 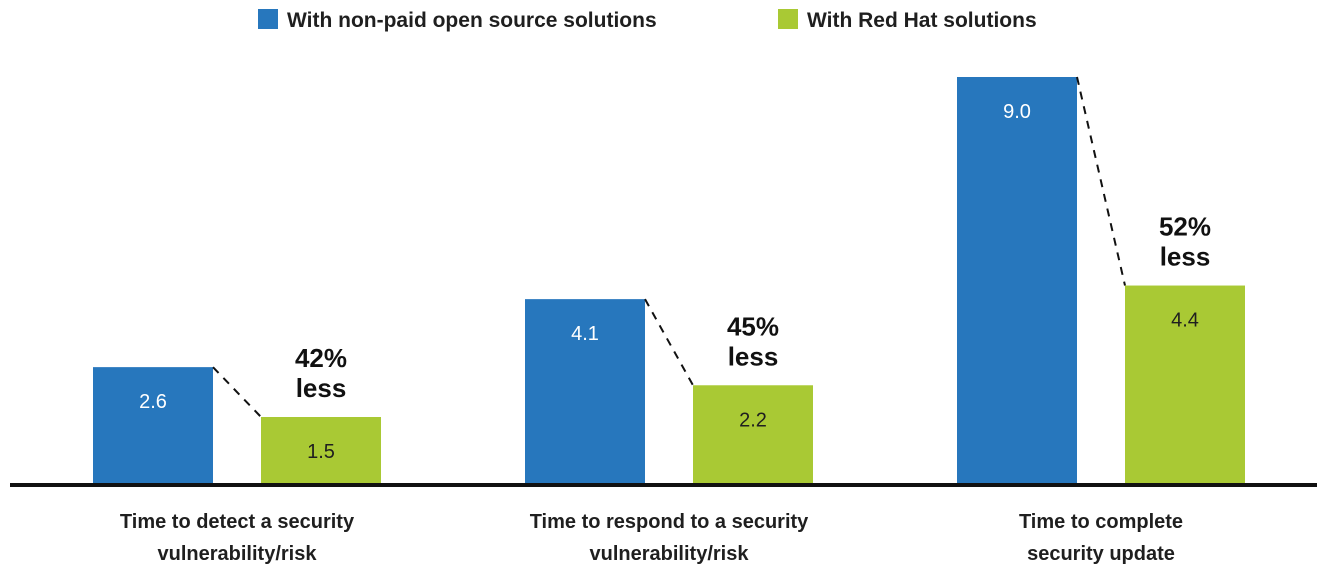 What do you see at coordinates (753, 356) in the screenshot?
I see `reduction-text-2: less` at bounding box center [753, 356].